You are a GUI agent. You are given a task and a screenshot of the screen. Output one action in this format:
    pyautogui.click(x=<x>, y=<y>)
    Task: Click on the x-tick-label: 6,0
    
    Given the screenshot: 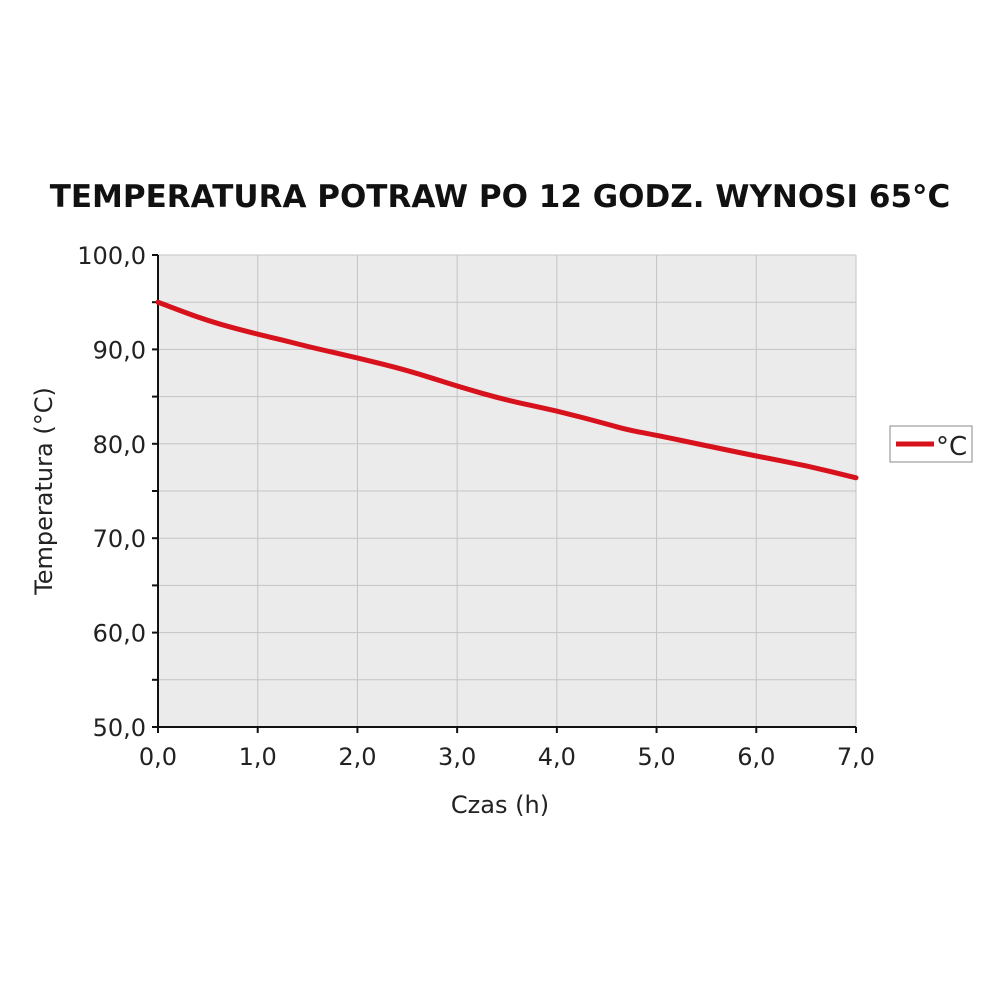 What is the action you would take?
    pyautogui.click(x=756, y=757)
    